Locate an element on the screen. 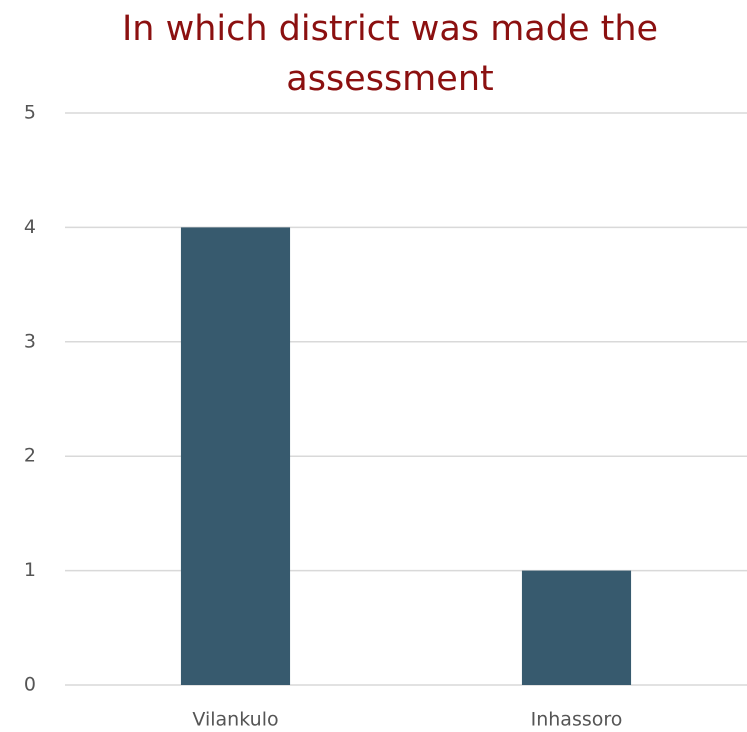 Image resolution: width=747 pixels, height=732 pixels. y-tick-label: 5 is located at coordinates (30, 113).